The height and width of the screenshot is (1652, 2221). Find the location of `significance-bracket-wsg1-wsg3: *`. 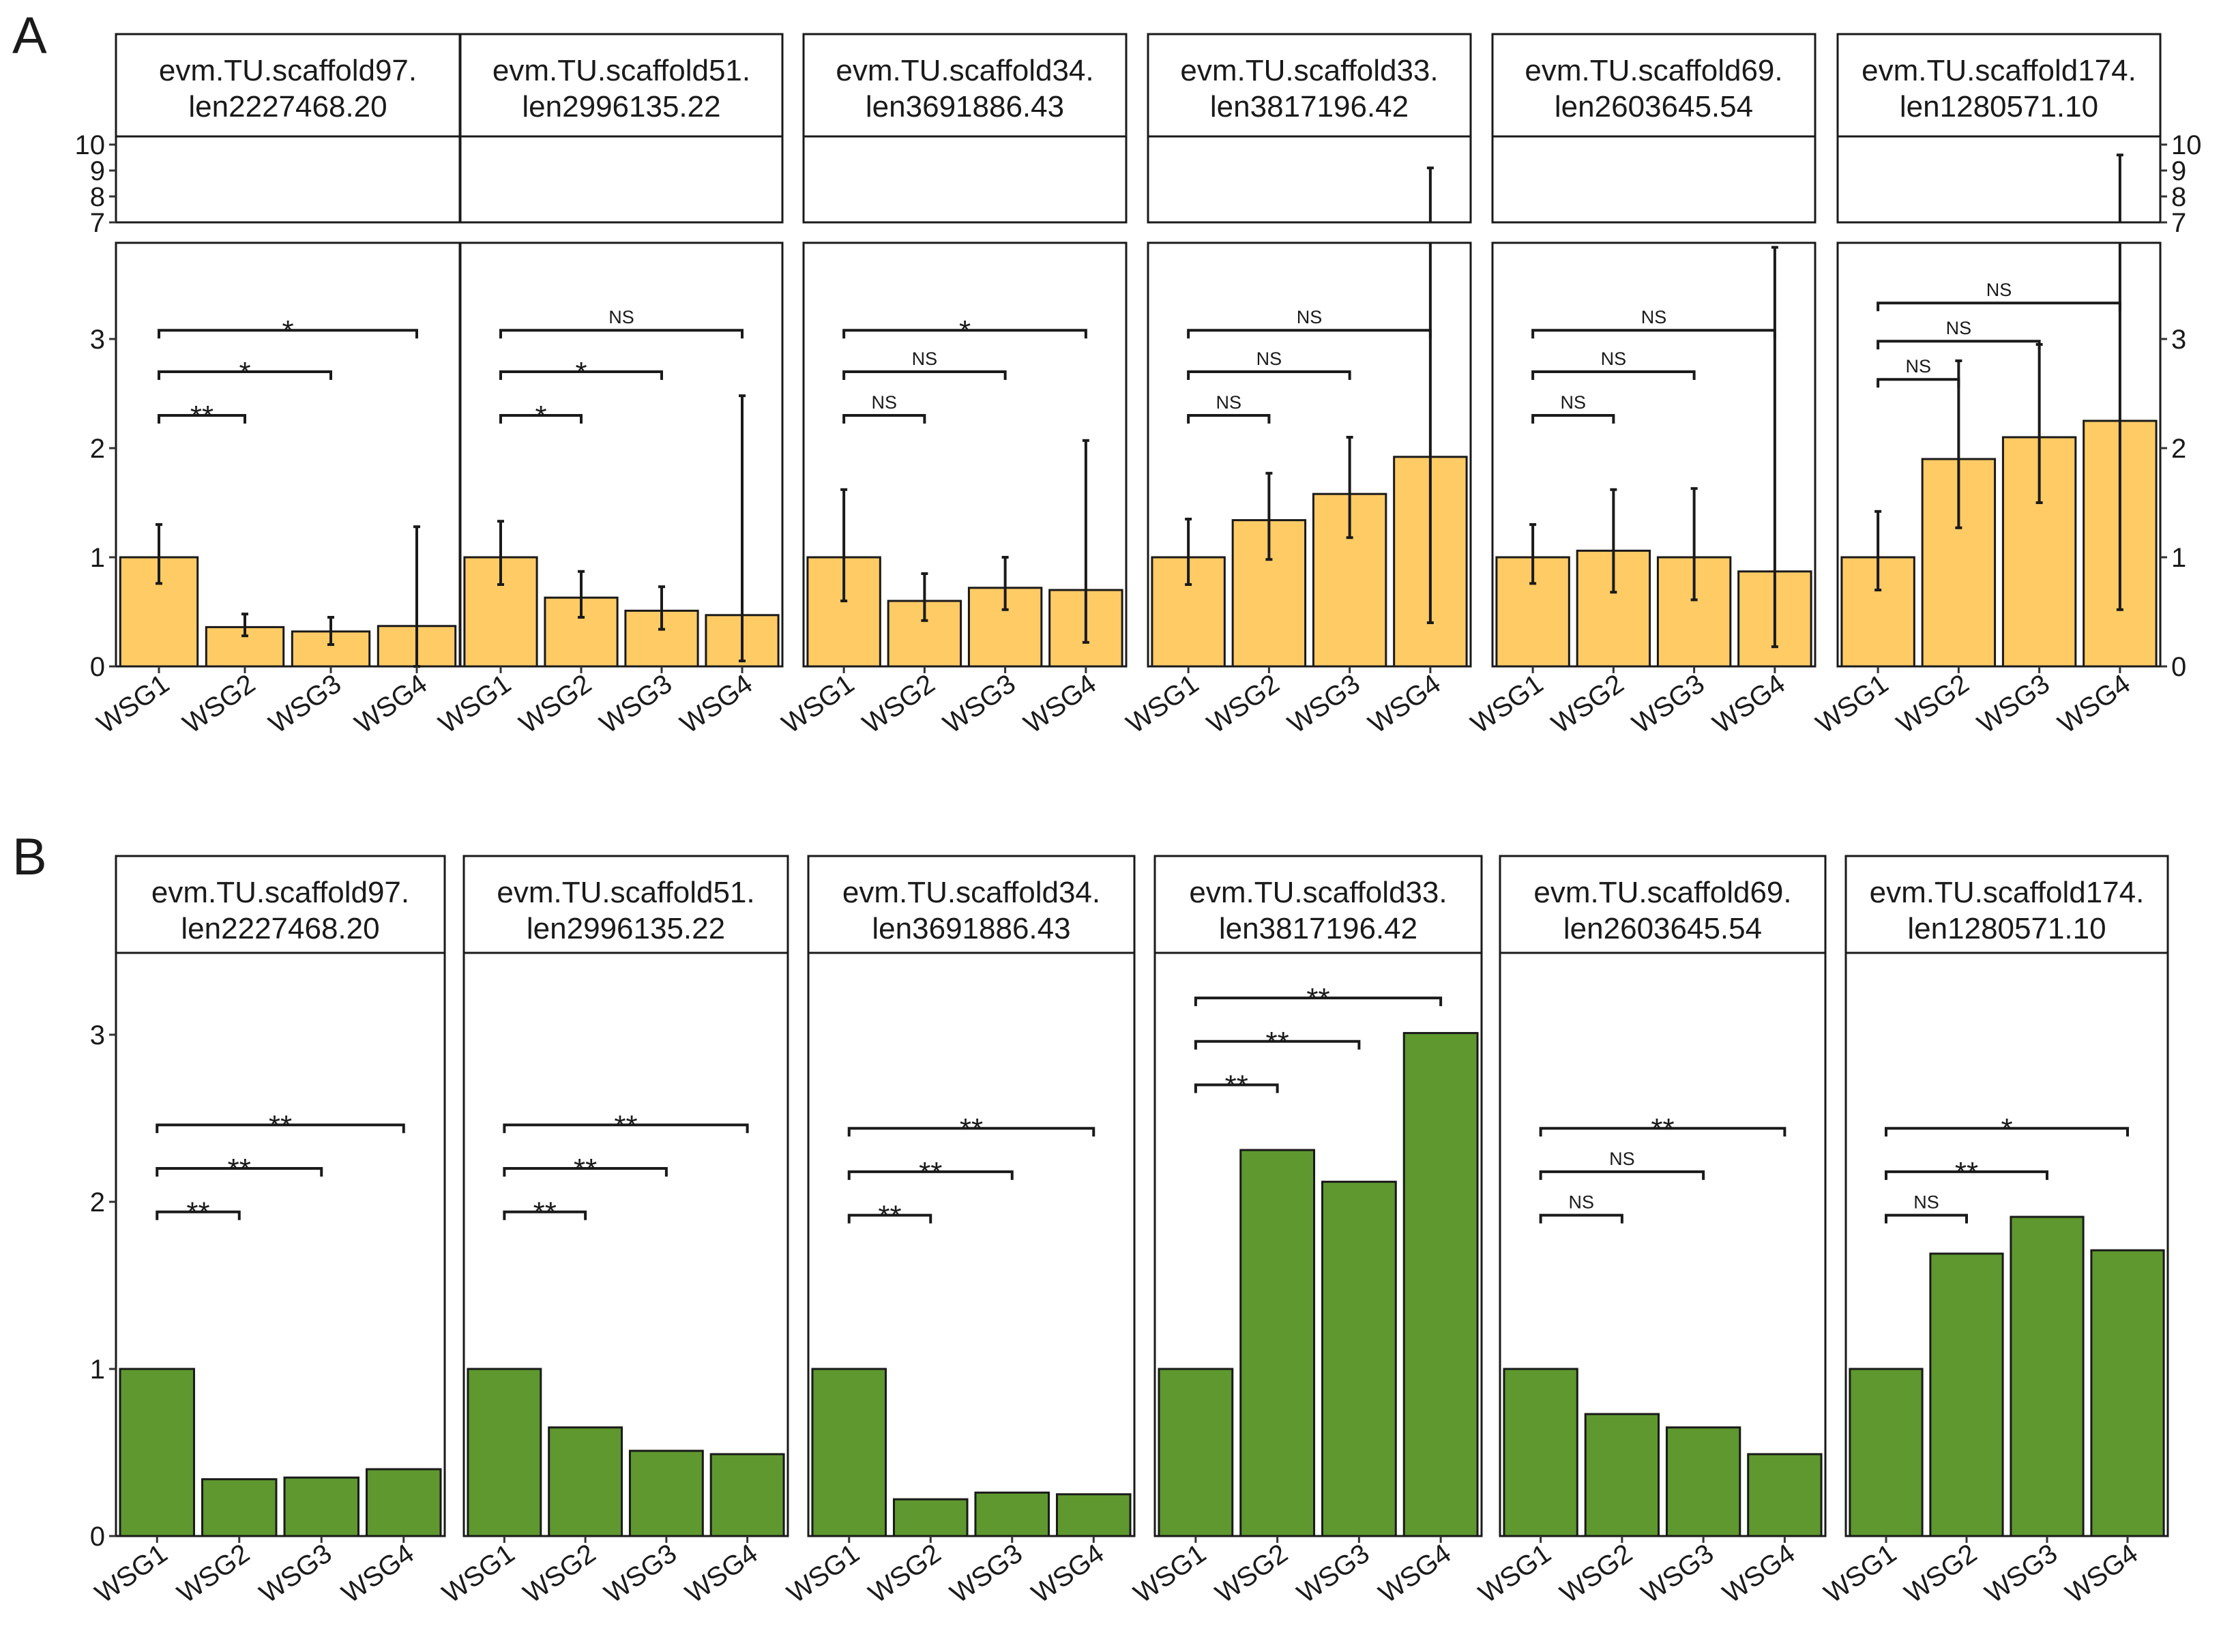

significance-bracket-wsg1-wsg3: * is located at coordinates (581, 372).